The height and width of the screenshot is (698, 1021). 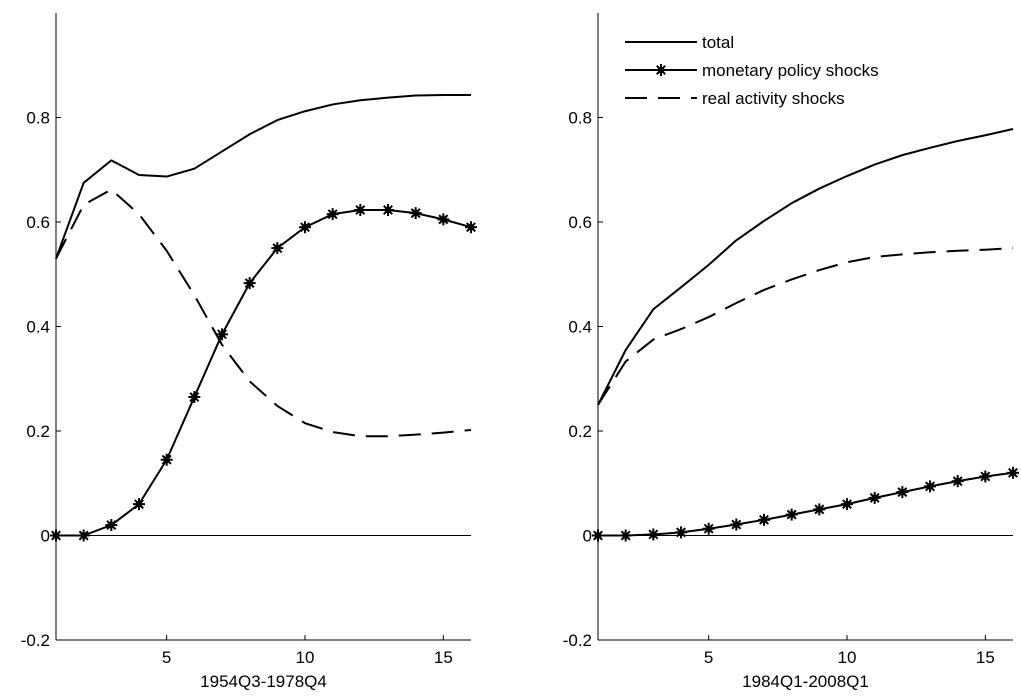 I want to click on series-total-line, so click(x=263, y=176).